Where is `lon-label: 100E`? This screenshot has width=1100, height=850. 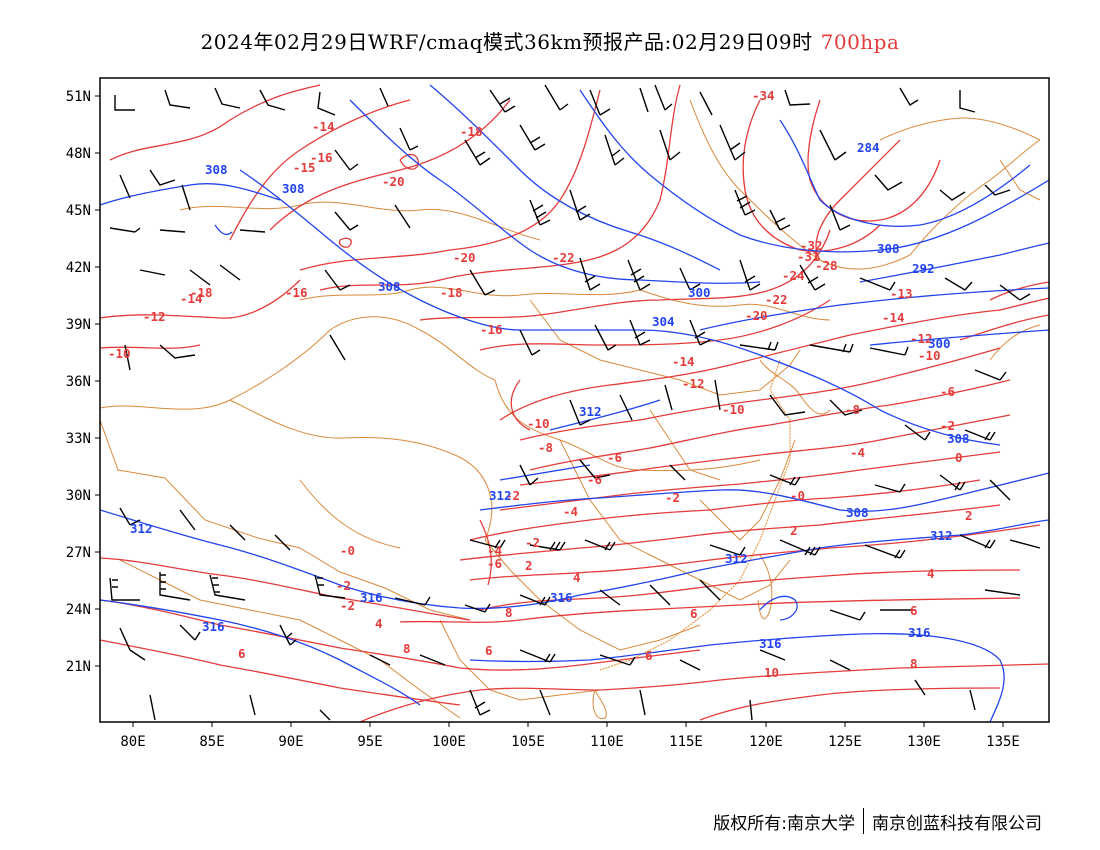 lon-label: 100E is located at coordinates (449, 742).